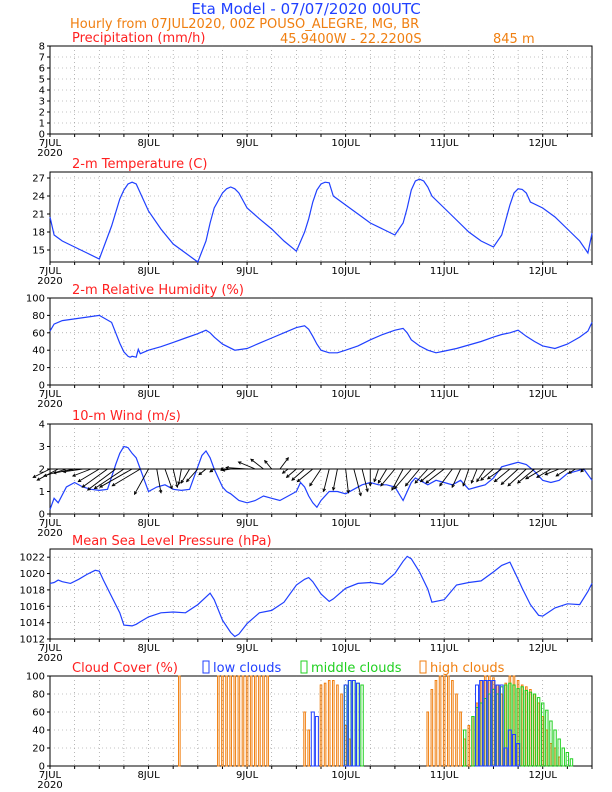  What do you see at coordinates (467, 668) in the screenshot?
I see `legend-label: high clouds` at bounding box center [467, 668].